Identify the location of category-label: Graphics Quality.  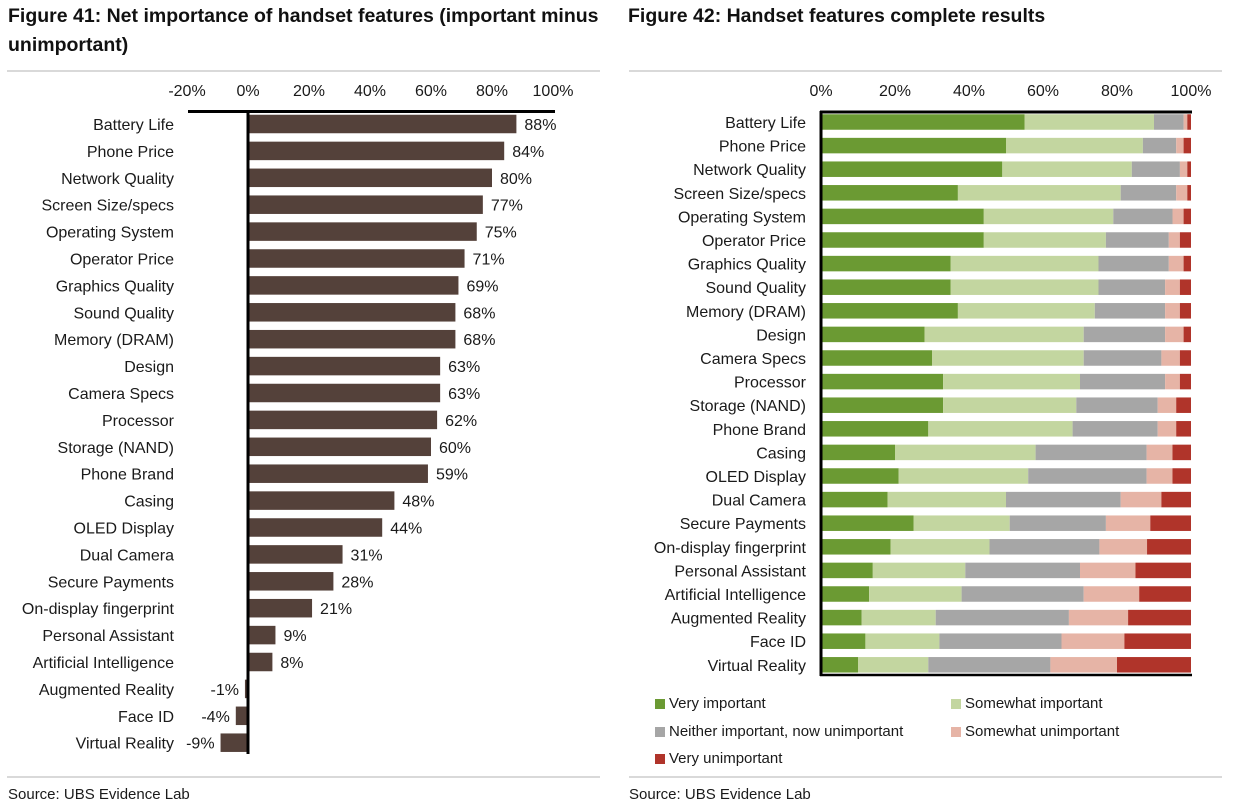
(115, 286).